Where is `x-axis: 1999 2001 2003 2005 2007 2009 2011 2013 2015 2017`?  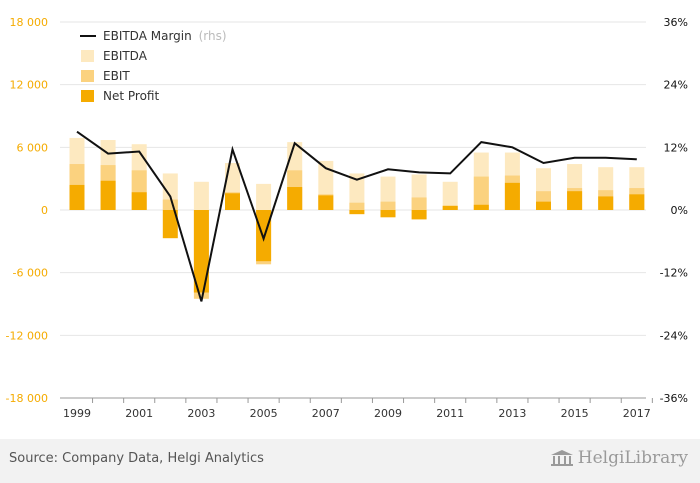
x-axis: 1999 2001 2003 2005 2007 2009 2011 2013 2015 2017 is located at coordinates (356, 408).